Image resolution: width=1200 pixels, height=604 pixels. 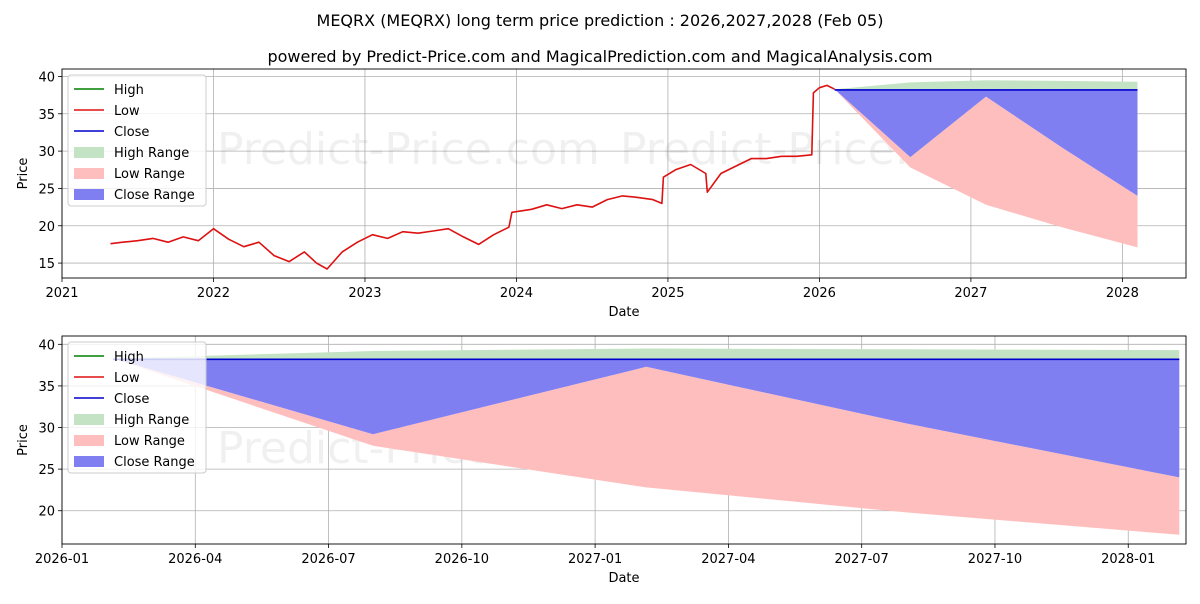 What do you see at coordinates (667, 293) in the screenshot?
I see `x-tick-label: 2025` at bounding box center [667, 293].